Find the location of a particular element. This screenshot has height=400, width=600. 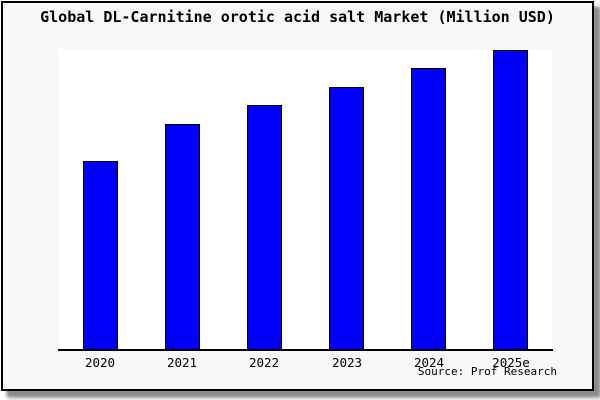

x-axis-tick-labels: 2020 2021 2022 2023 2024 2025e is located at coordinates (305, 363).